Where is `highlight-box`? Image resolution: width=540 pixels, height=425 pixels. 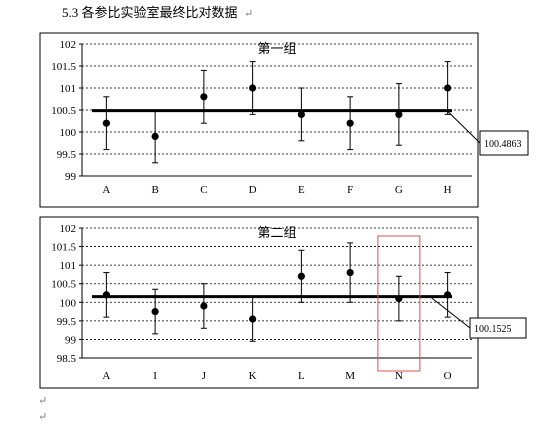
highlight-box is located at coordinates (399, 303).